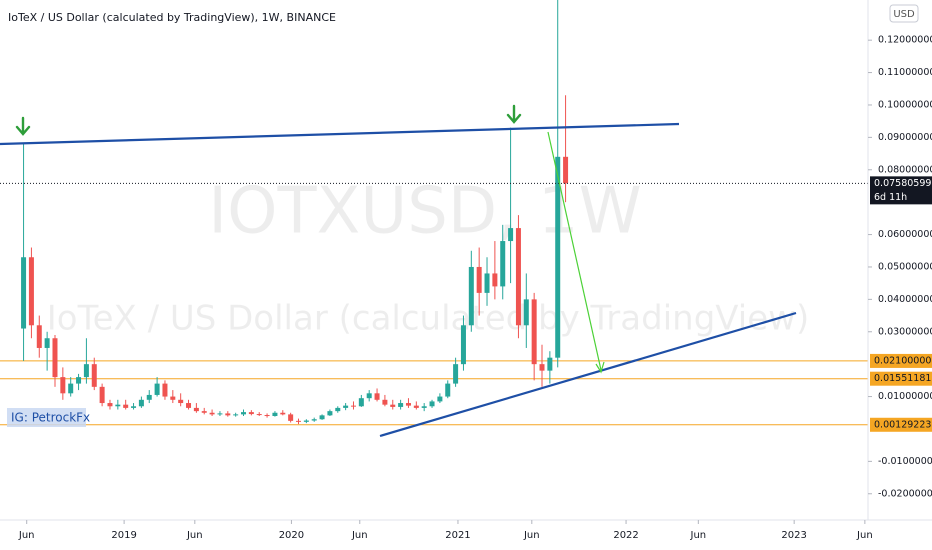  I want to click on y-tick-label: 0.10000000, so click(905, 104).